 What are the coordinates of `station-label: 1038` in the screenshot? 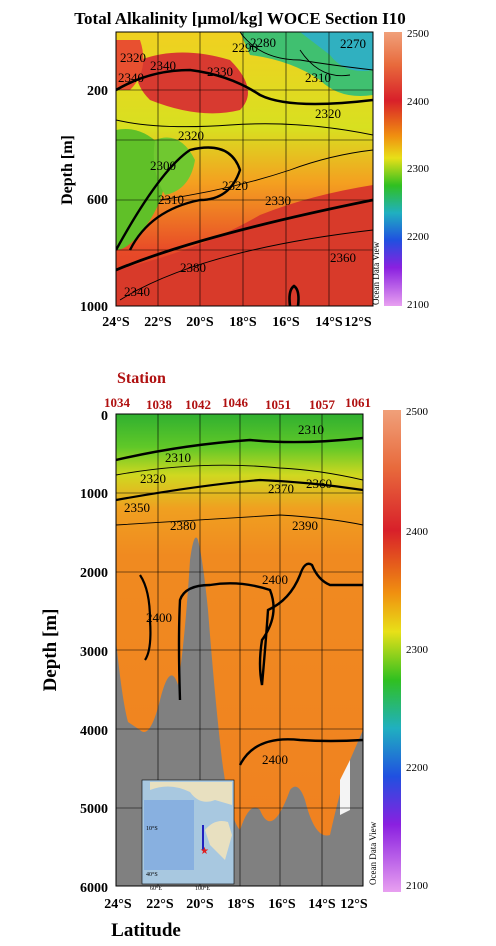 It's located at (159, 404).